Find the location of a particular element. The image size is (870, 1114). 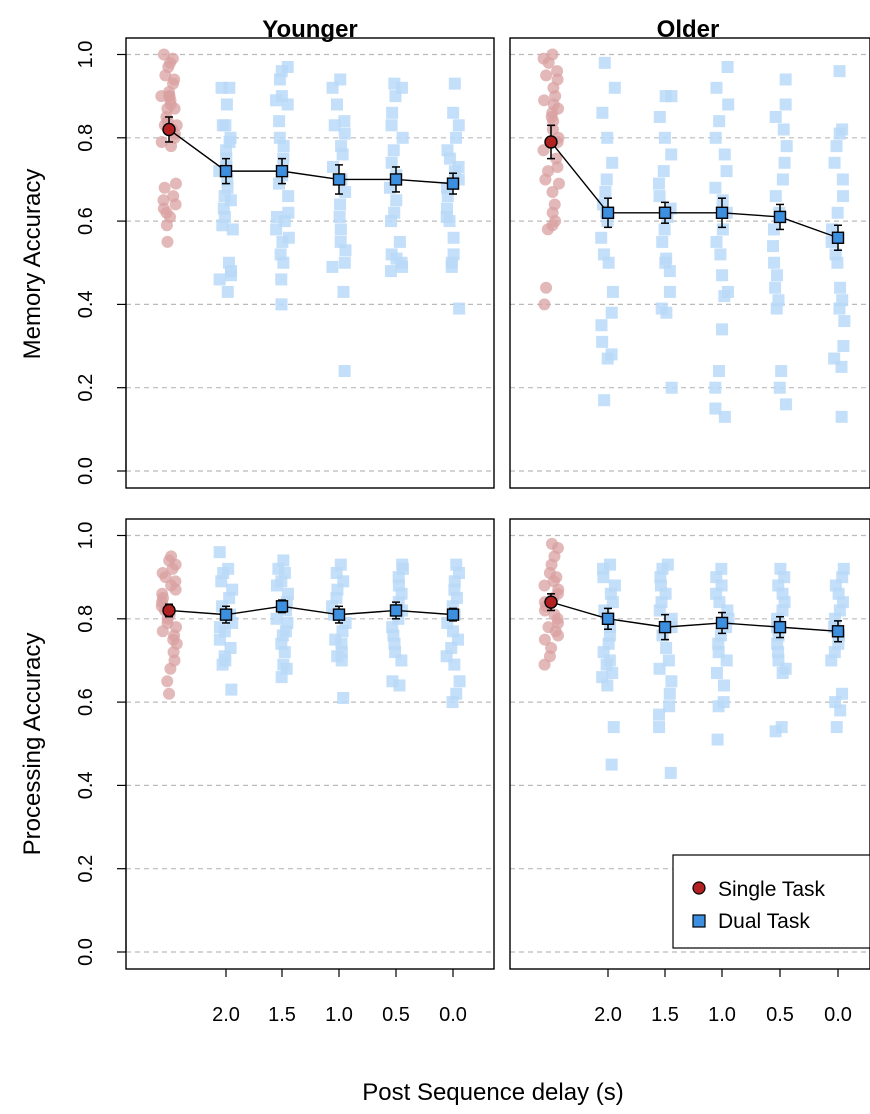

column-title-younger: Younger is located at coordinates (310, 29).